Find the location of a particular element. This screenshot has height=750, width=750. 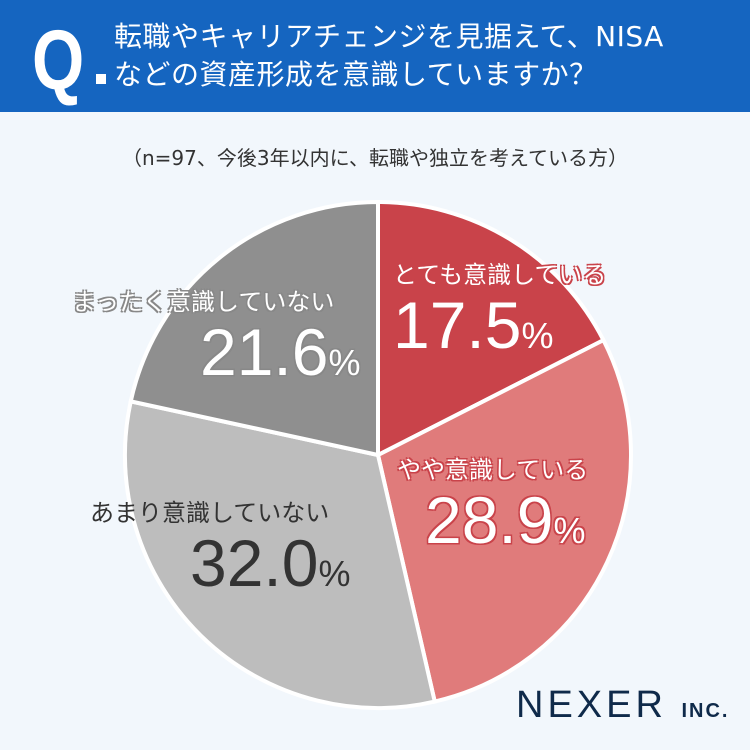

slice-value: 32.0 is located at coordinates (254, 563).